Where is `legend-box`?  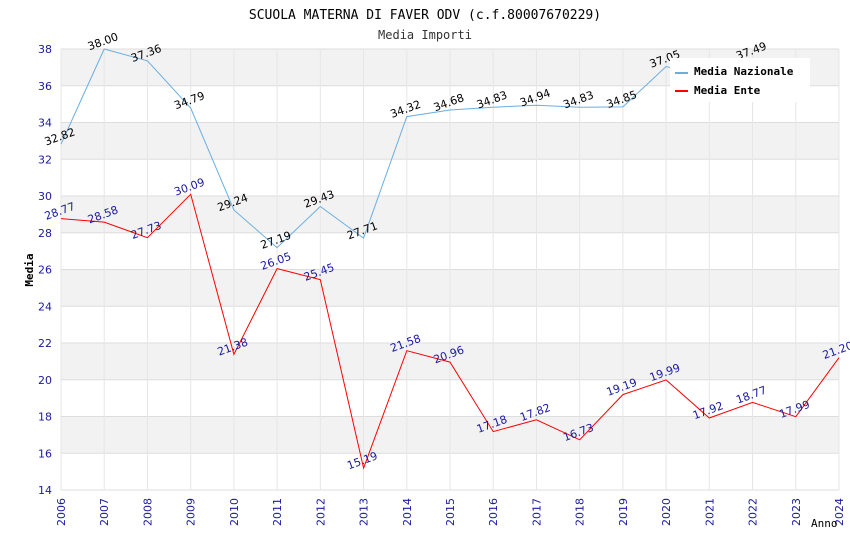
legend-box is located at coordinates (740, 80).